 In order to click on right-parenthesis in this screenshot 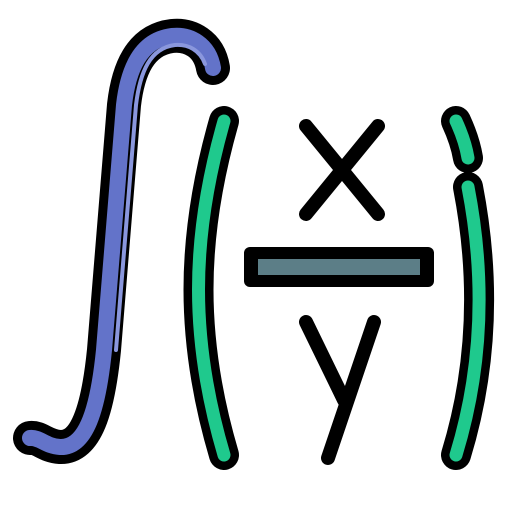, I will do `click(468, 288)`.